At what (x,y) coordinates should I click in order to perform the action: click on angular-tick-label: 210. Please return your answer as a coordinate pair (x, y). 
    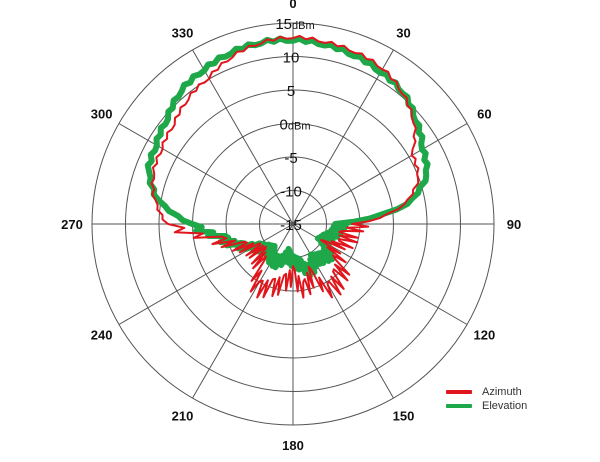
    Looking at the image, I should click on (183, 415).